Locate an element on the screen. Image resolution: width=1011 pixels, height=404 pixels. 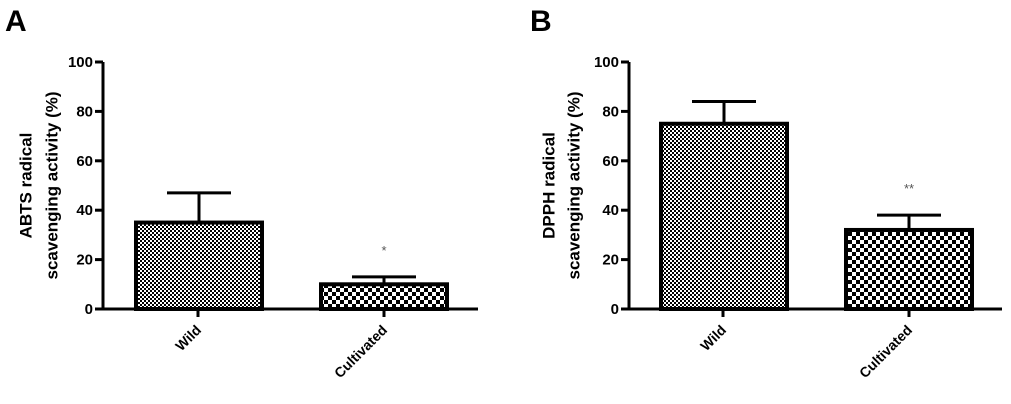
significance-marker: * is located at coordinates (383, 250).